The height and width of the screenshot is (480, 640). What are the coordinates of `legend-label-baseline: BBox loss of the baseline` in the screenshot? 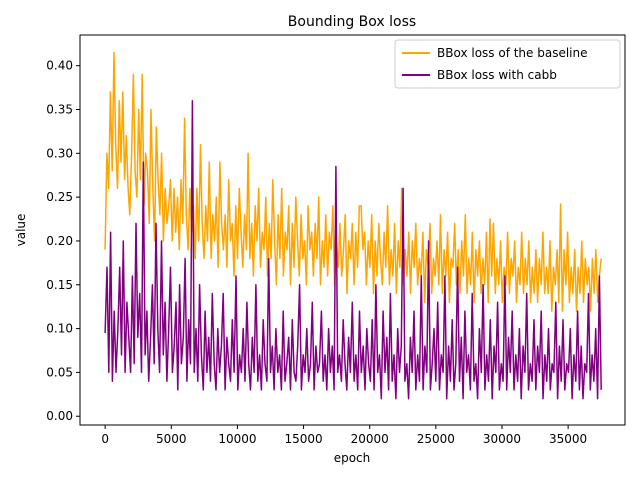 It's located at (512, 53).